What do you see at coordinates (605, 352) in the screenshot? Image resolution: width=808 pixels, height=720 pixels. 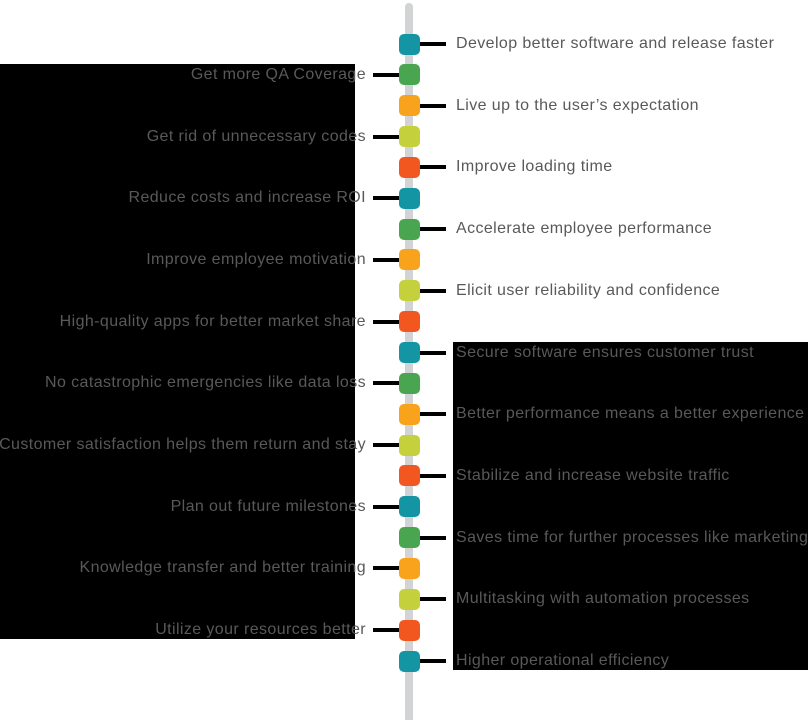 I see `timeline-item-label: Secure software ensures customer trust` at bounding box center [605, 352].